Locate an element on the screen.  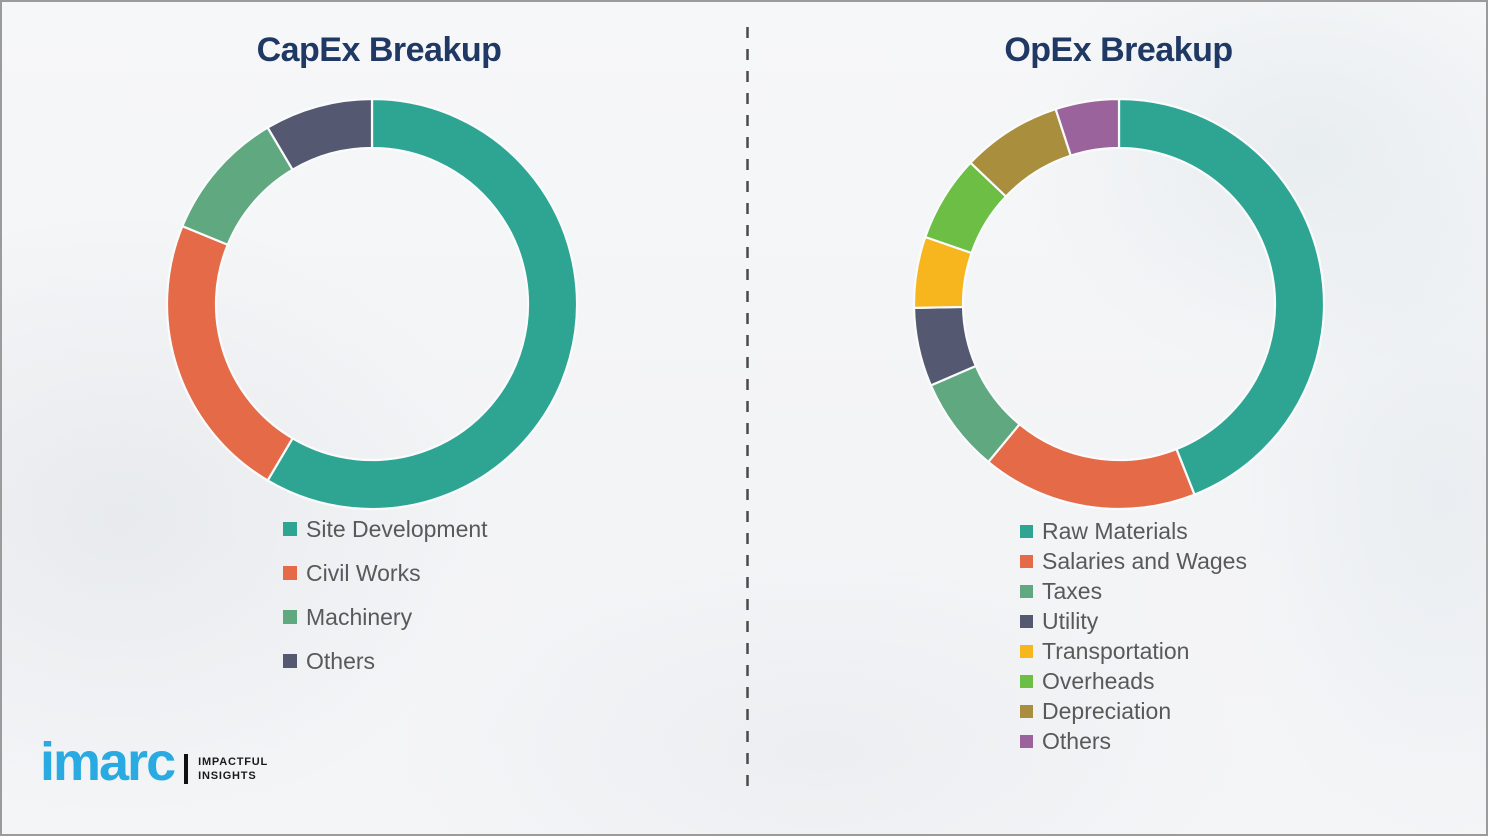
capex-chart-title: CapEx Breakup is located at coordinates (379, 50).